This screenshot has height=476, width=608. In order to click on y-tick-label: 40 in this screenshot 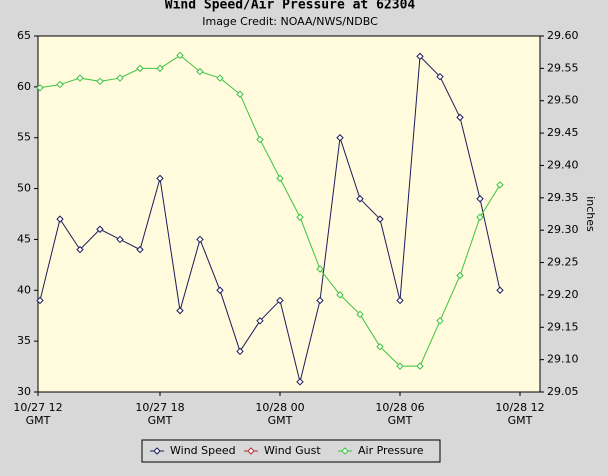, I will do `click(24, 289)`.